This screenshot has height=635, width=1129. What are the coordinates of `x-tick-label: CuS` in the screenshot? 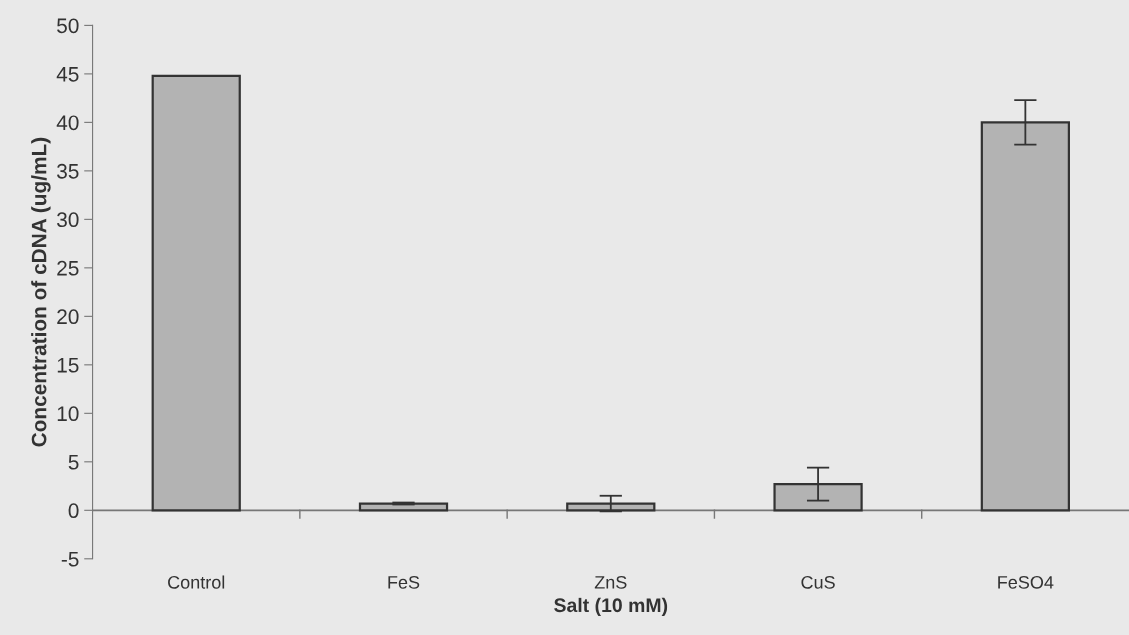 It's located at (818, 582).